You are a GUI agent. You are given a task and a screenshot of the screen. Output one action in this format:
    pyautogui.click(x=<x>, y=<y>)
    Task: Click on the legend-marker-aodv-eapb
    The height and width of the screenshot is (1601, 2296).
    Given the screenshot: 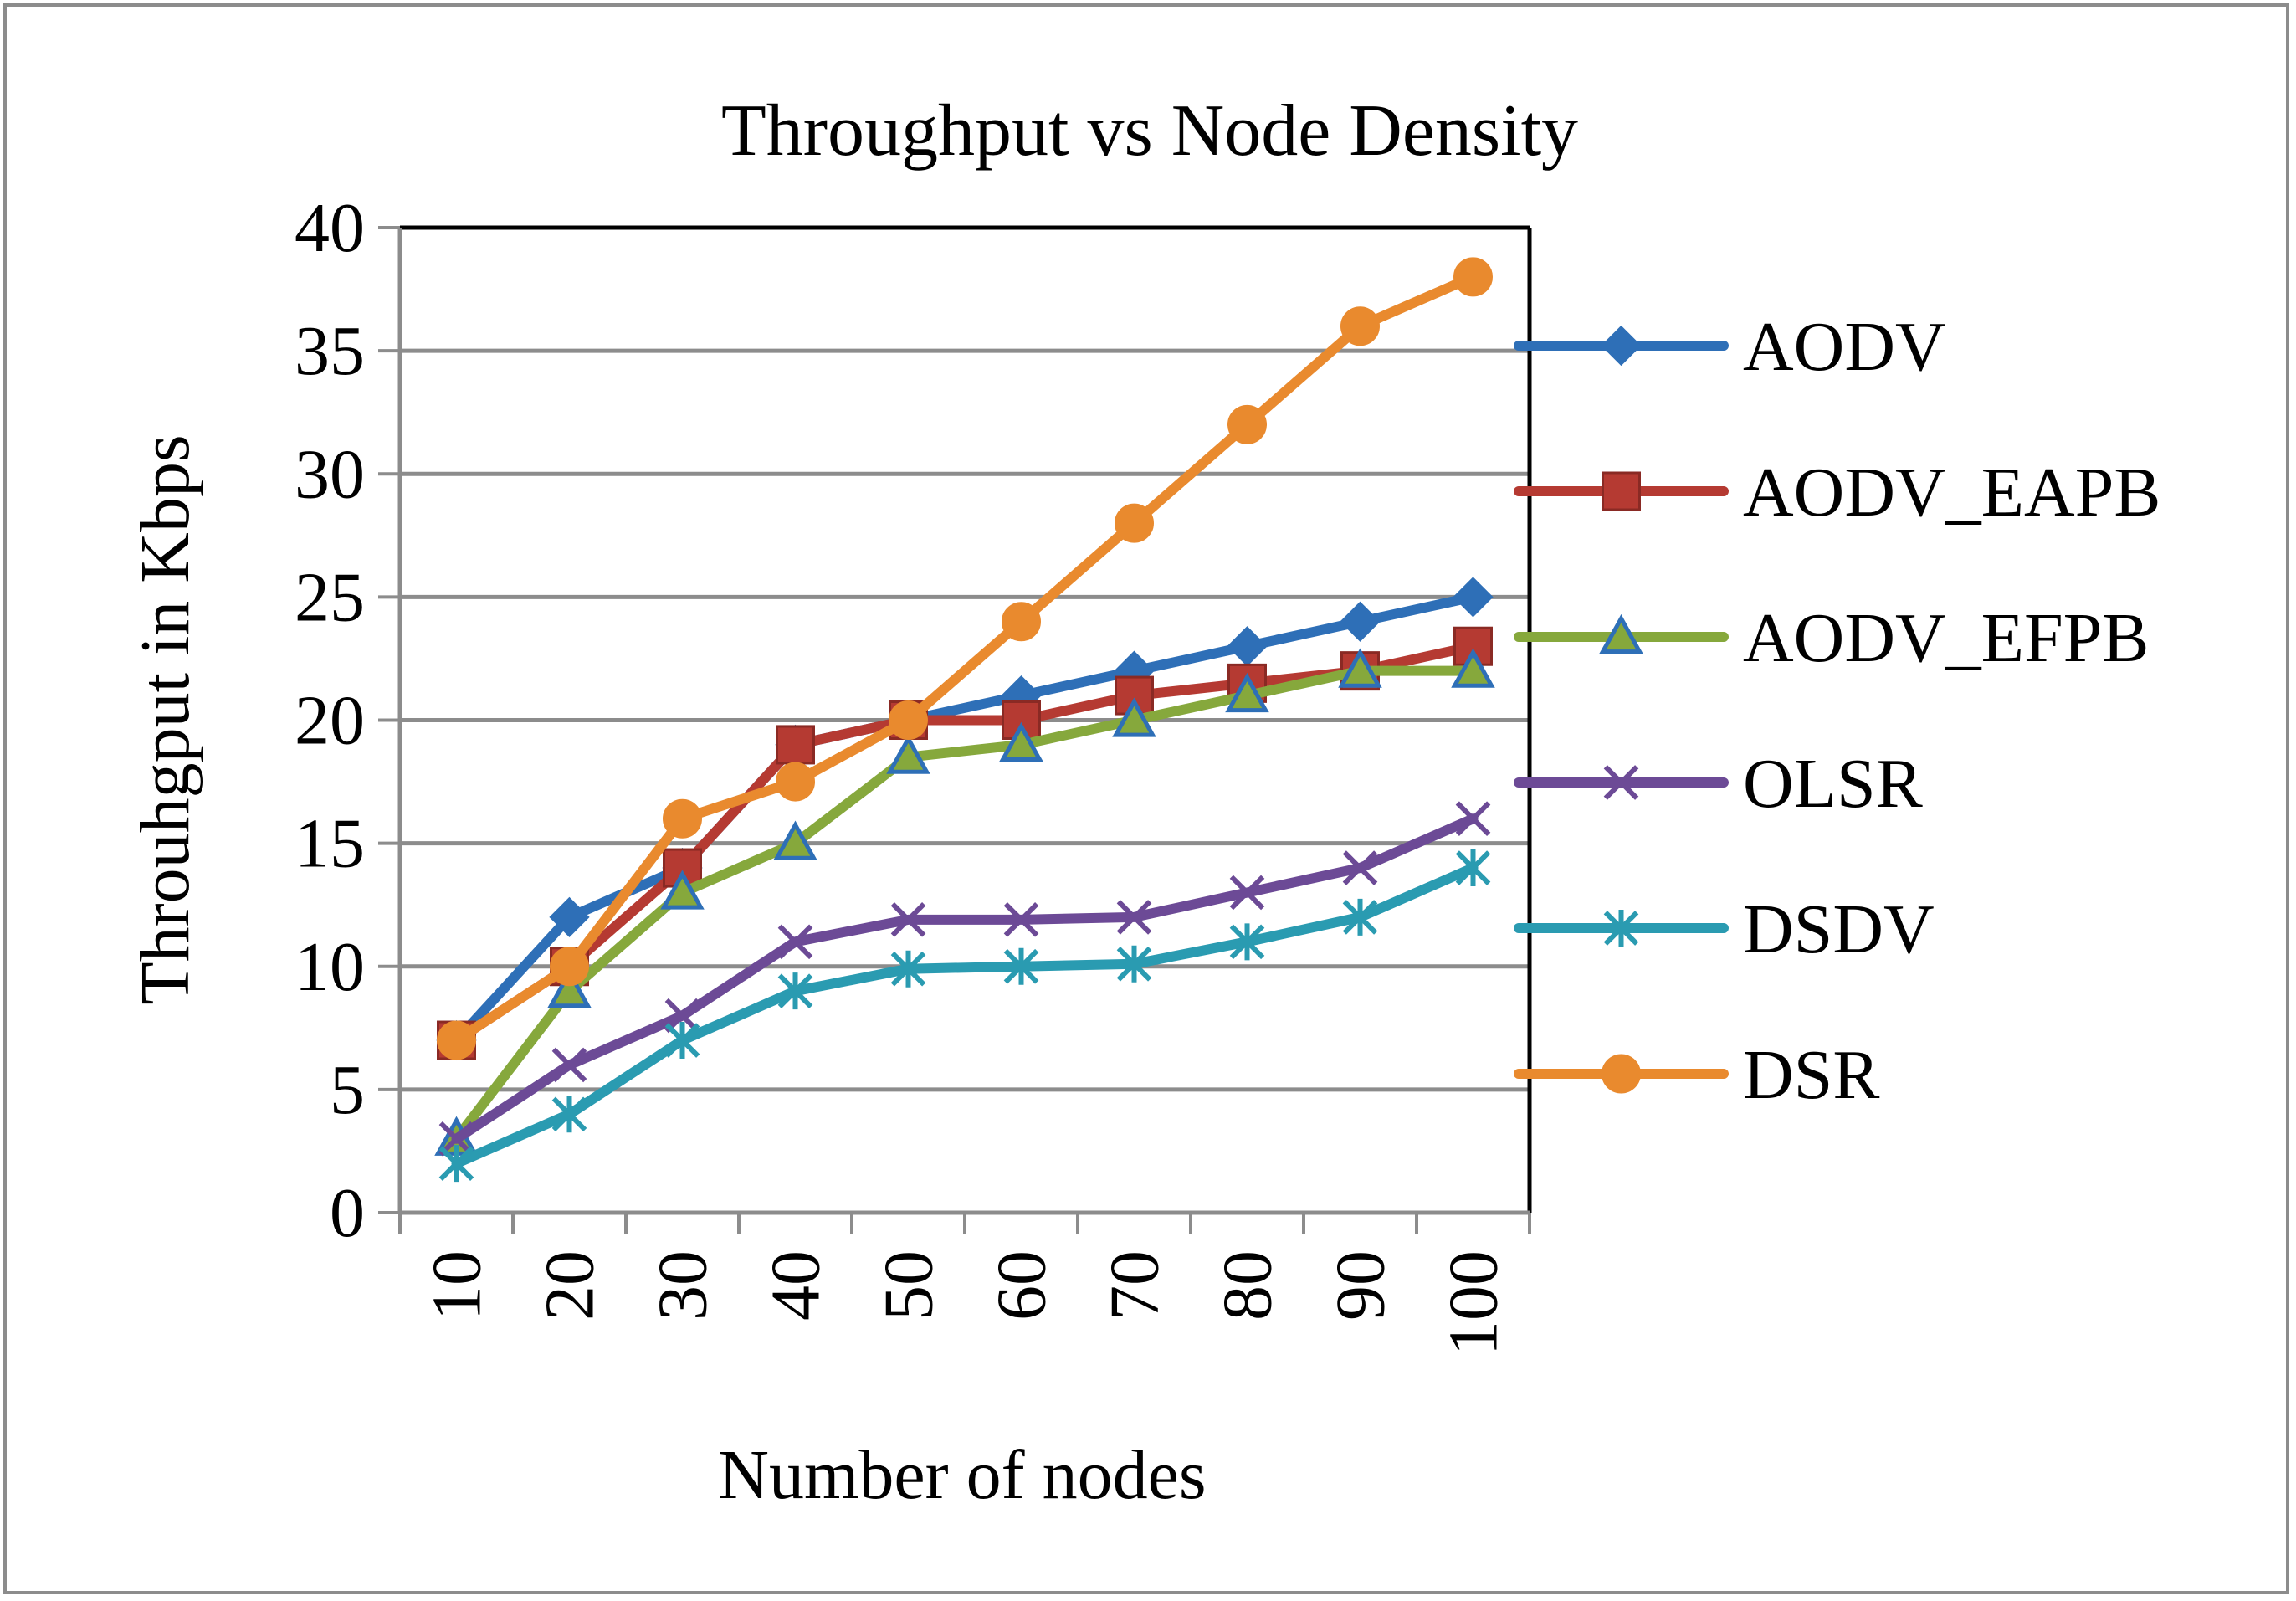 What is the action you would take?
    pyautogui.click(x=1621, y=491)
    